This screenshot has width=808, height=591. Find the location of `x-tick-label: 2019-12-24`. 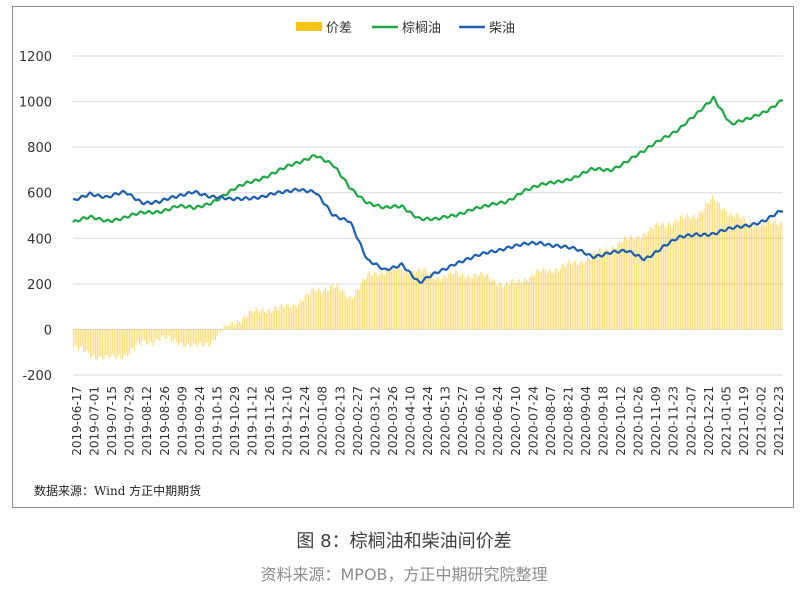

x-tick-label: 2019-12-24 is located at coordinates (305, 421).